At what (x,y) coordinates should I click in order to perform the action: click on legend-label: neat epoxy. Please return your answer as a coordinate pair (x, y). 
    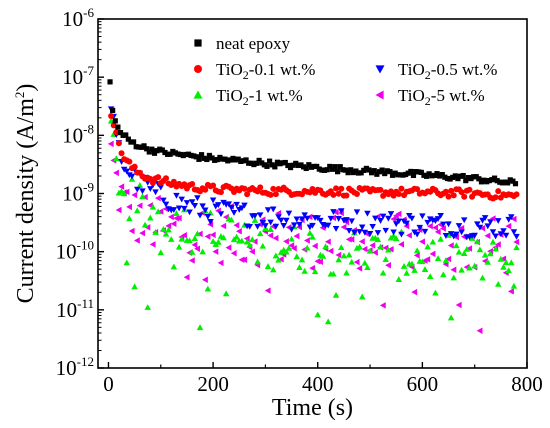
    Looking at the image, I should click on (253, 43).